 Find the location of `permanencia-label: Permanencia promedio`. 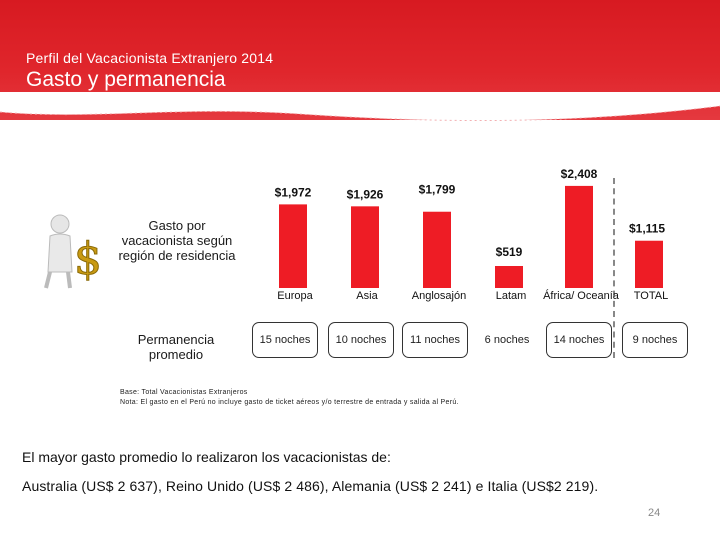

permanencia-label: Permanencia promedio is located at coordinates (176, 347).